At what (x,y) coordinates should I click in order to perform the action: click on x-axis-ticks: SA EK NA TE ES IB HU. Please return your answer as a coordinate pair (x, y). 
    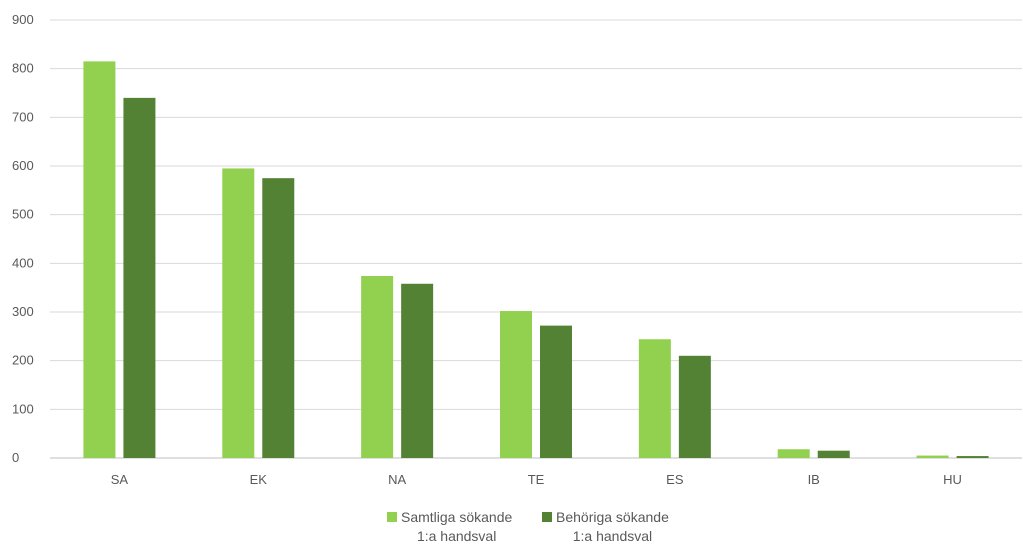
    Looking at the image, I should click on (536, 479).